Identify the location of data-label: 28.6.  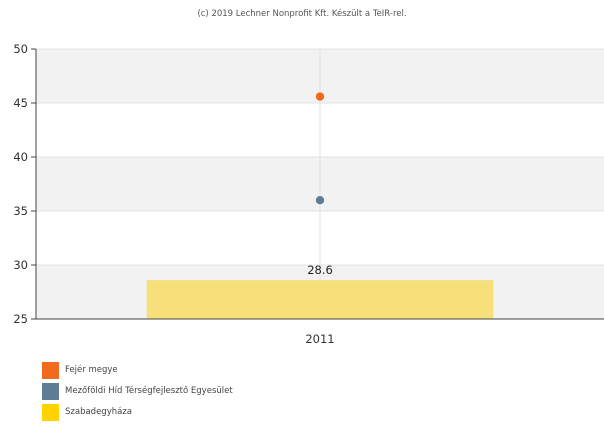
(320, 270).